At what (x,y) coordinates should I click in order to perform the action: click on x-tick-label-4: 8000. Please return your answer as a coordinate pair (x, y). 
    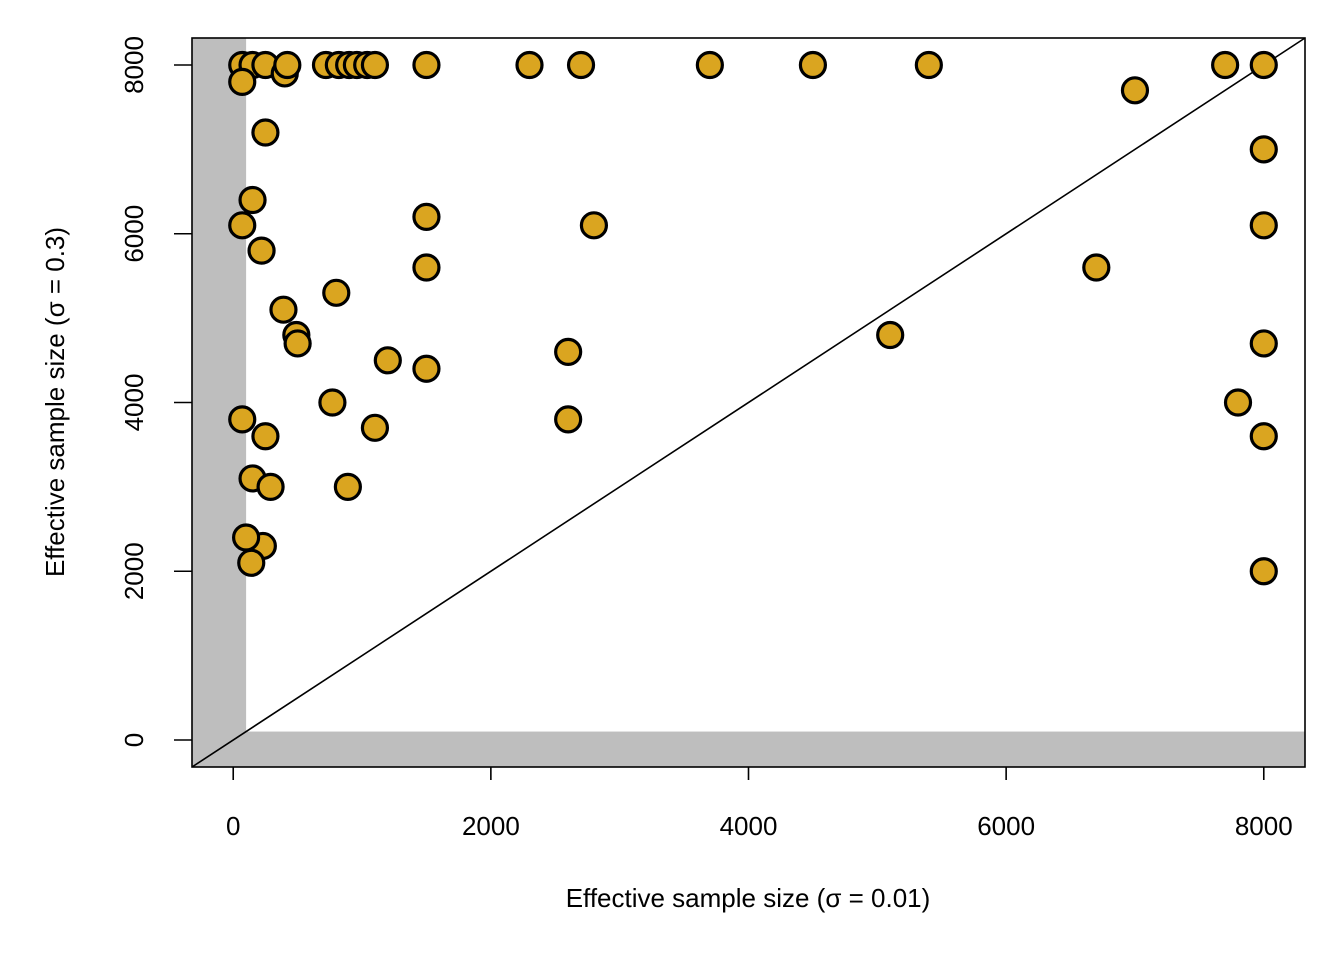
    Looking at the image, I should click on (1264, 826).